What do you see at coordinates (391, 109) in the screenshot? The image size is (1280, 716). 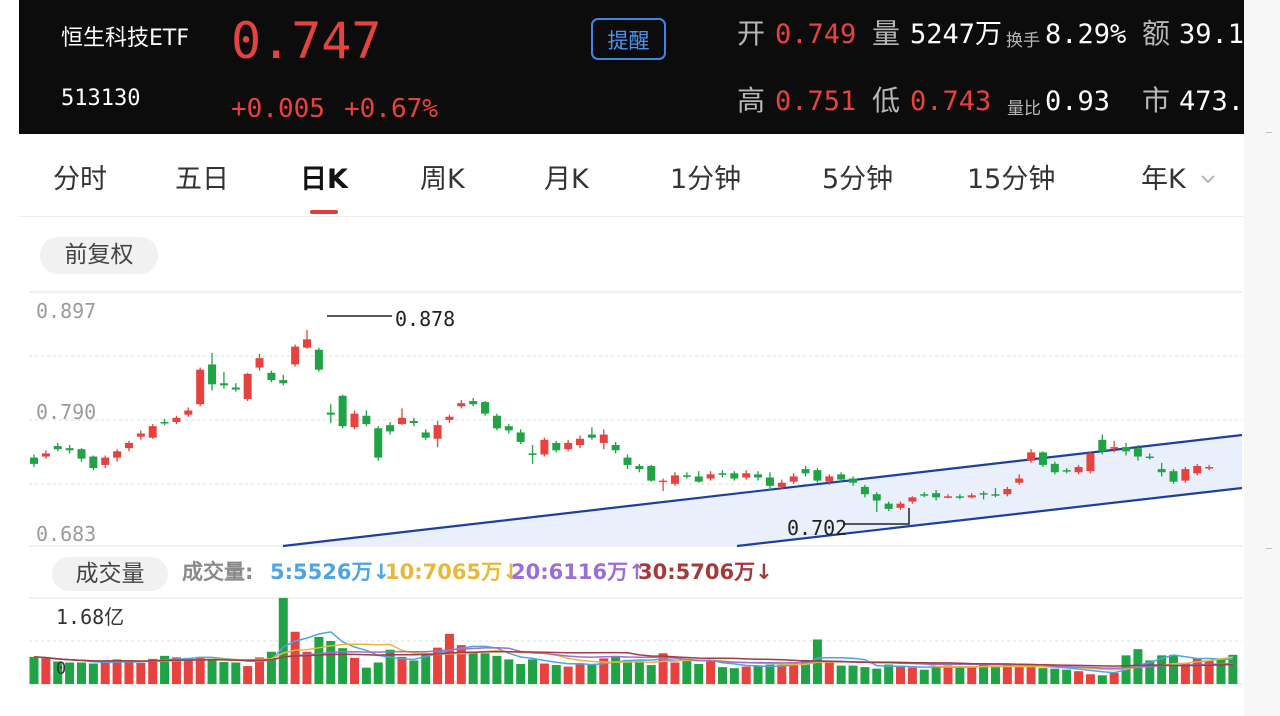 I see `price-change-pct: +0.67%` at bounding box center [391, 109].